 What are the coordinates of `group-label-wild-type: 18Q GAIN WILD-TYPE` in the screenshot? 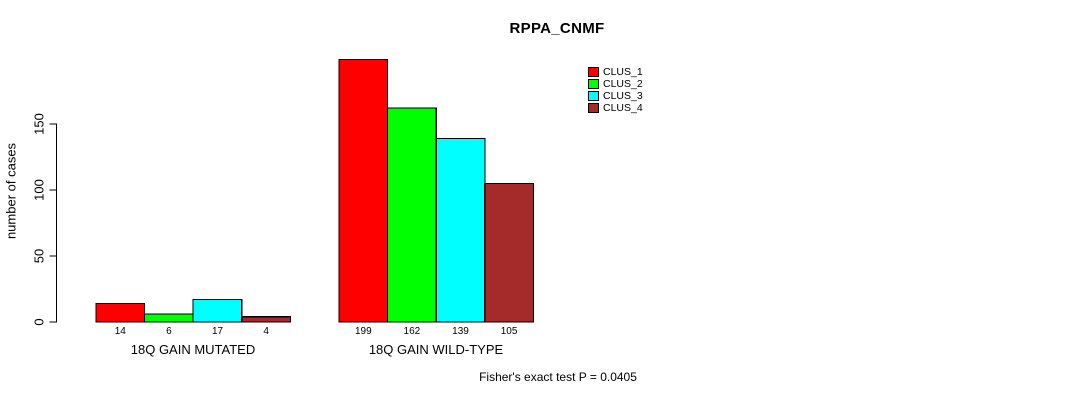 It's located at (436, 349).